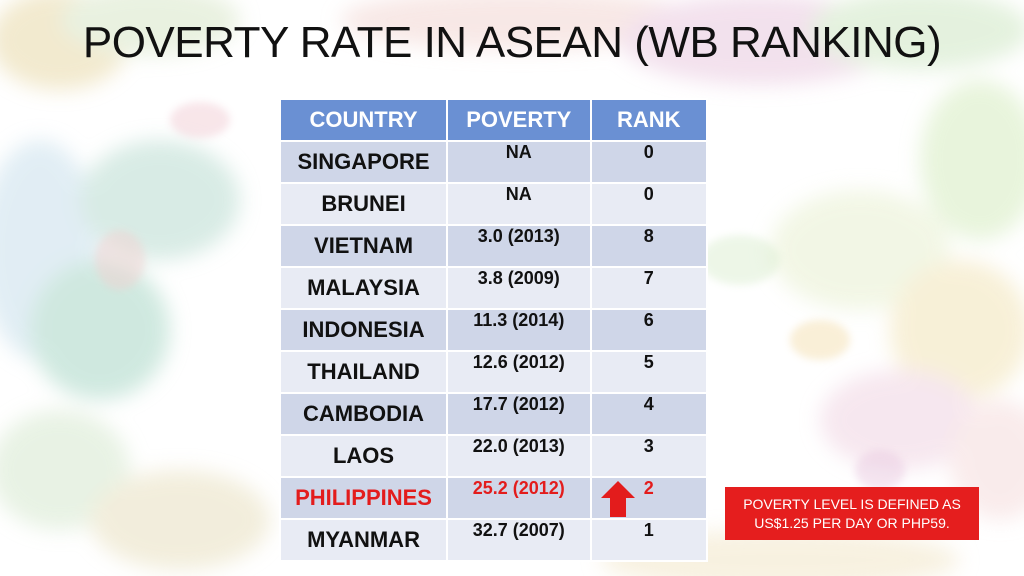 Image resolution: width=1024 pixels, height=576 pixels. Describe the element at coordinates (519, 498) in the screenshot. I see `poverty-cell: 25.2 (2012)` at that location.